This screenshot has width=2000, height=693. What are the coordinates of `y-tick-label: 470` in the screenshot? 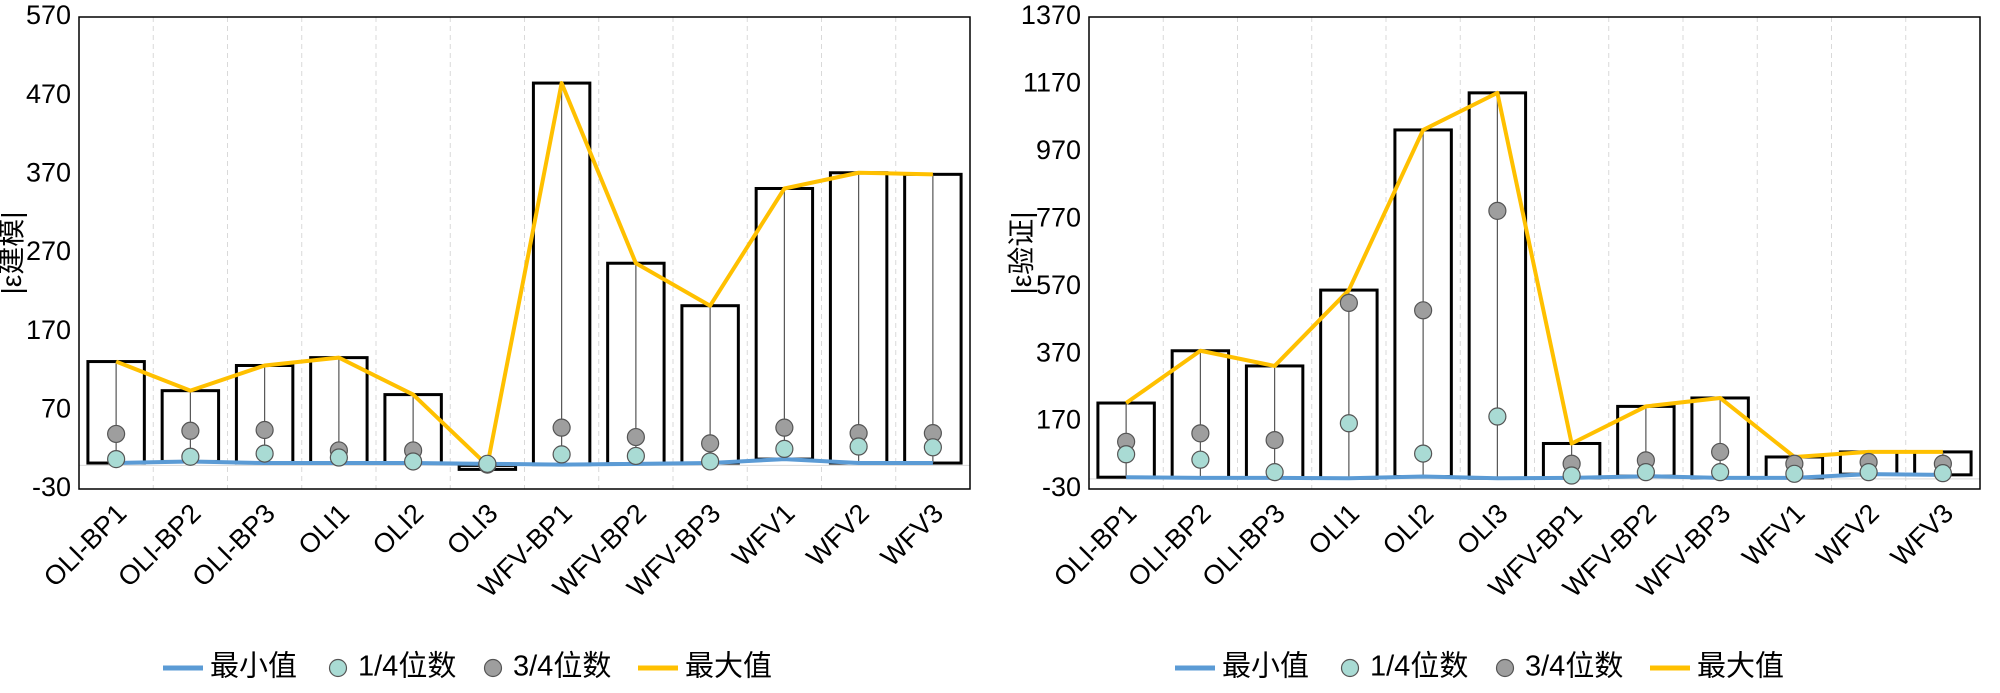 It's located at (48, 94).